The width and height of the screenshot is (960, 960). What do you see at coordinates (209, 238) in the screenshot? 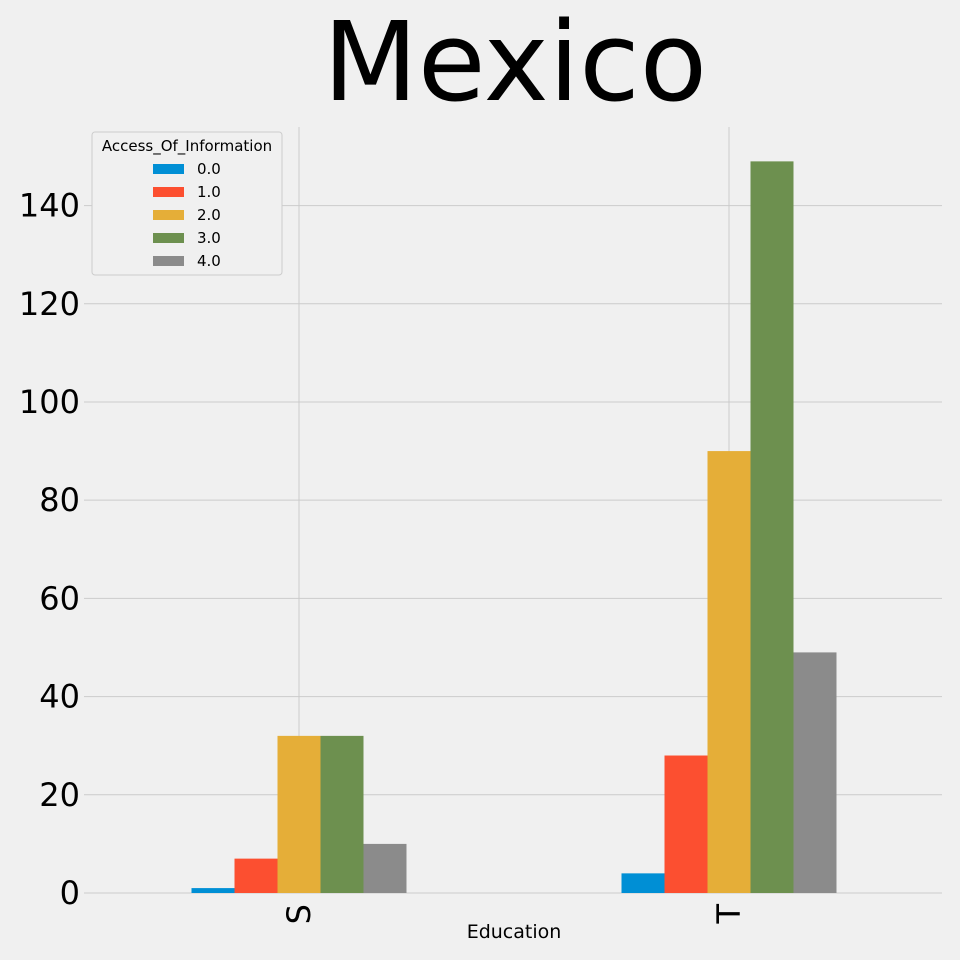
I see `legend-label: 3.0` at bounding box center [209, 238].